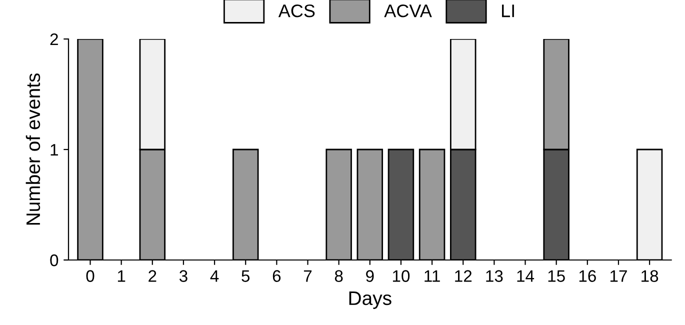  I want to click on x-tick-label: 6, so click(276, 276).